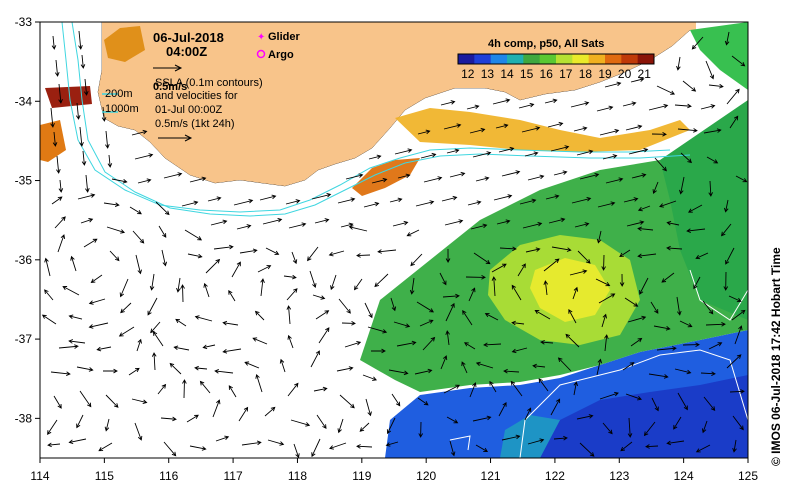 This screenshot has width=790, height=492. Describe the element at coordinates (547, 74) in the screenshot. I see `colorbar-tick-label: 16` at that location.